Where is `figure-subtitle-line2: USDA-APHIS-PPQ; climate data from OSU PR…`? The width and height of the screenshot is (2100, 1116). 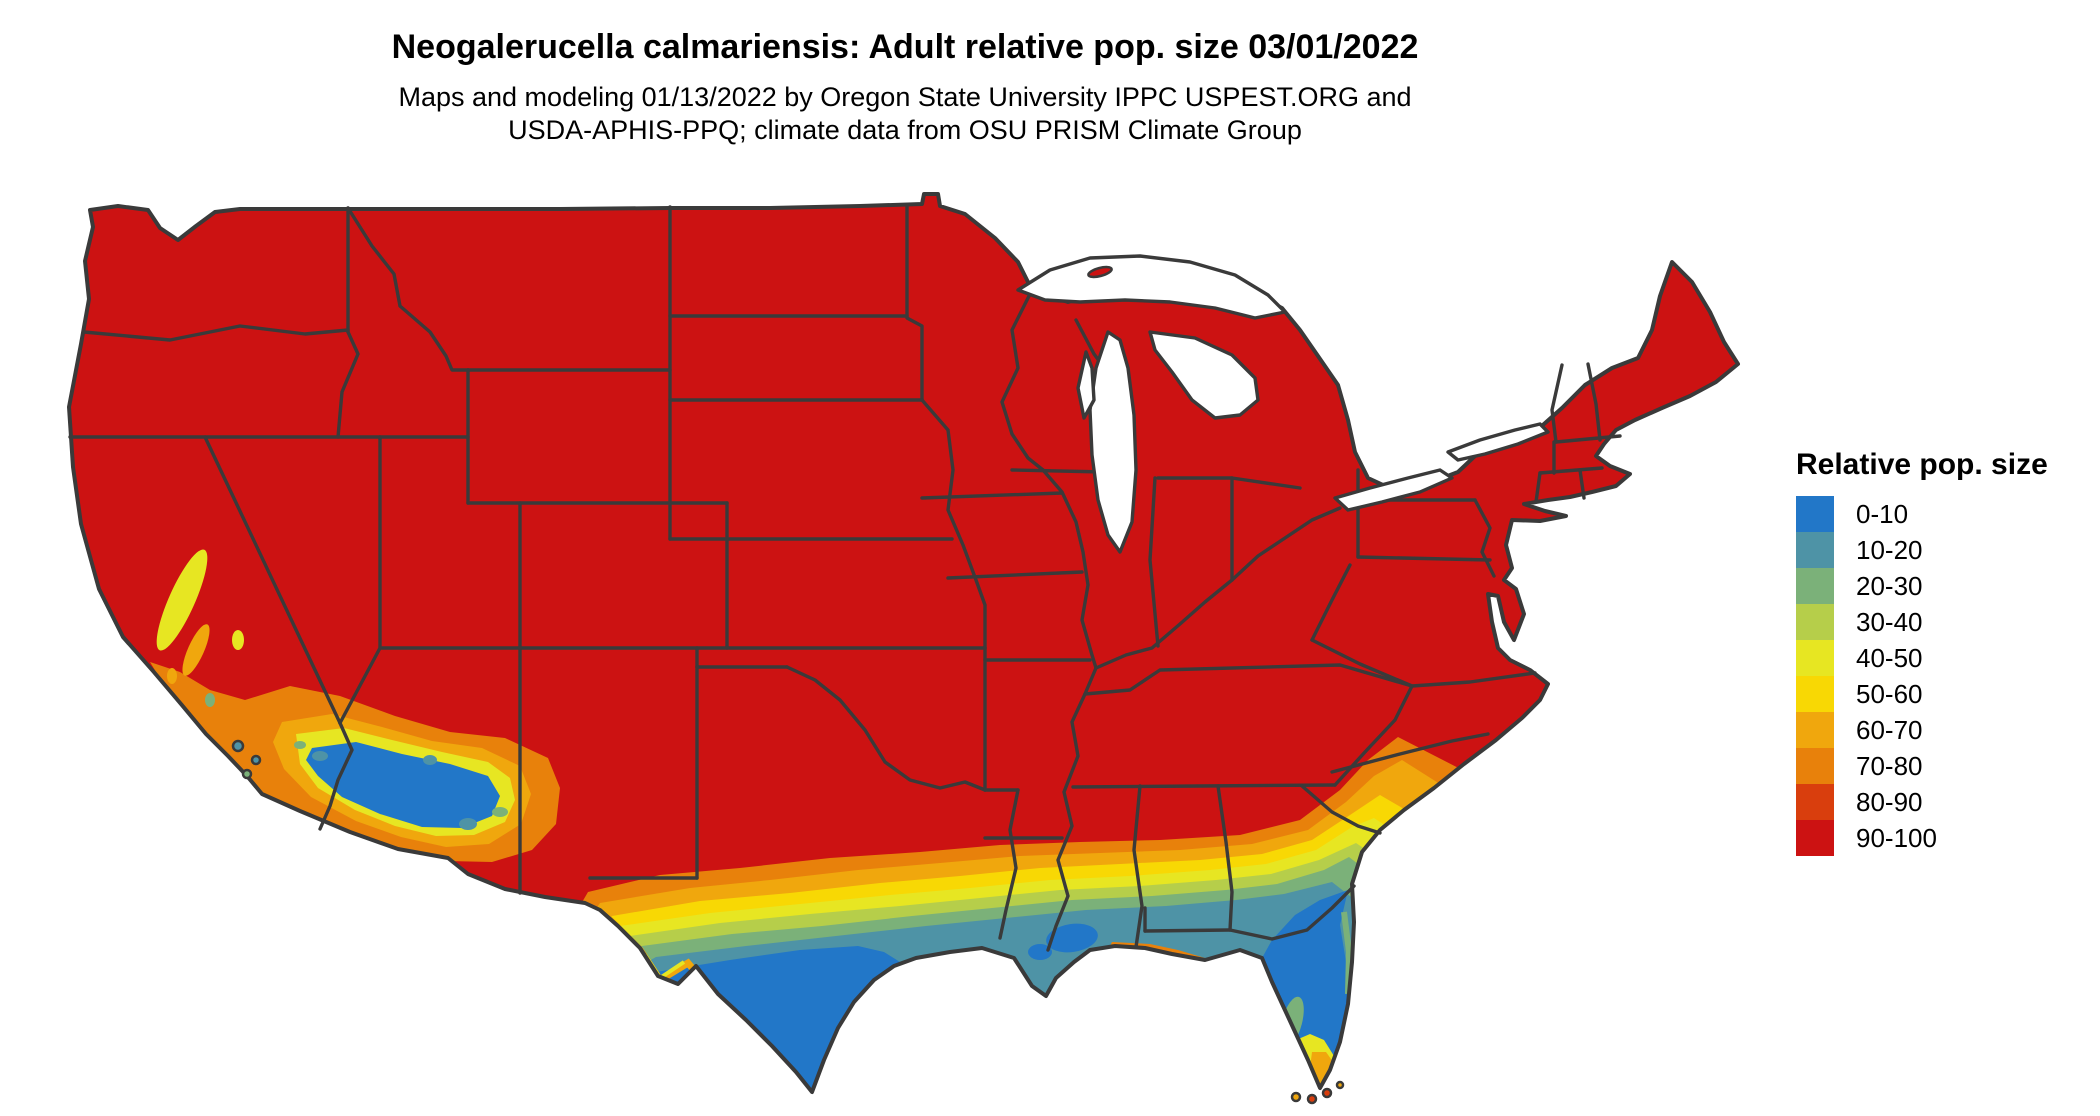 figure-subtitle-line2: USDA-APHIS-PPQ; climate data from OSU PR… is located at coordinates (905, 130).